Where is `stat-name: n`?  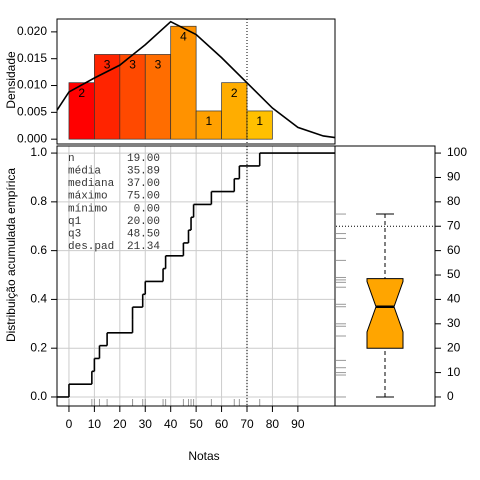
stat-name: n is located at coordinates (71, 159).